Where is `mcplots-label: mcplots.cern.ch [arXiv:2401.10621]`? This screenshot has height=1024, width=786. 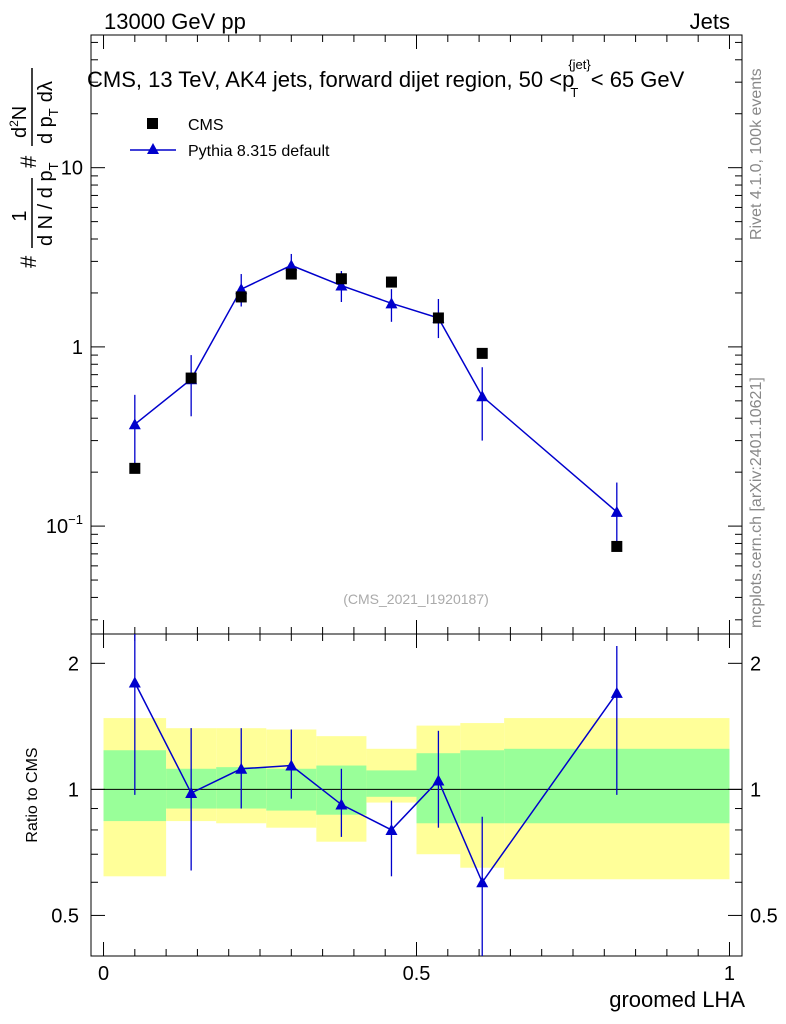
mcplots-label: mcplots.cern.ch [arXiv:2401.10621] is located at coordinates (756, 502).